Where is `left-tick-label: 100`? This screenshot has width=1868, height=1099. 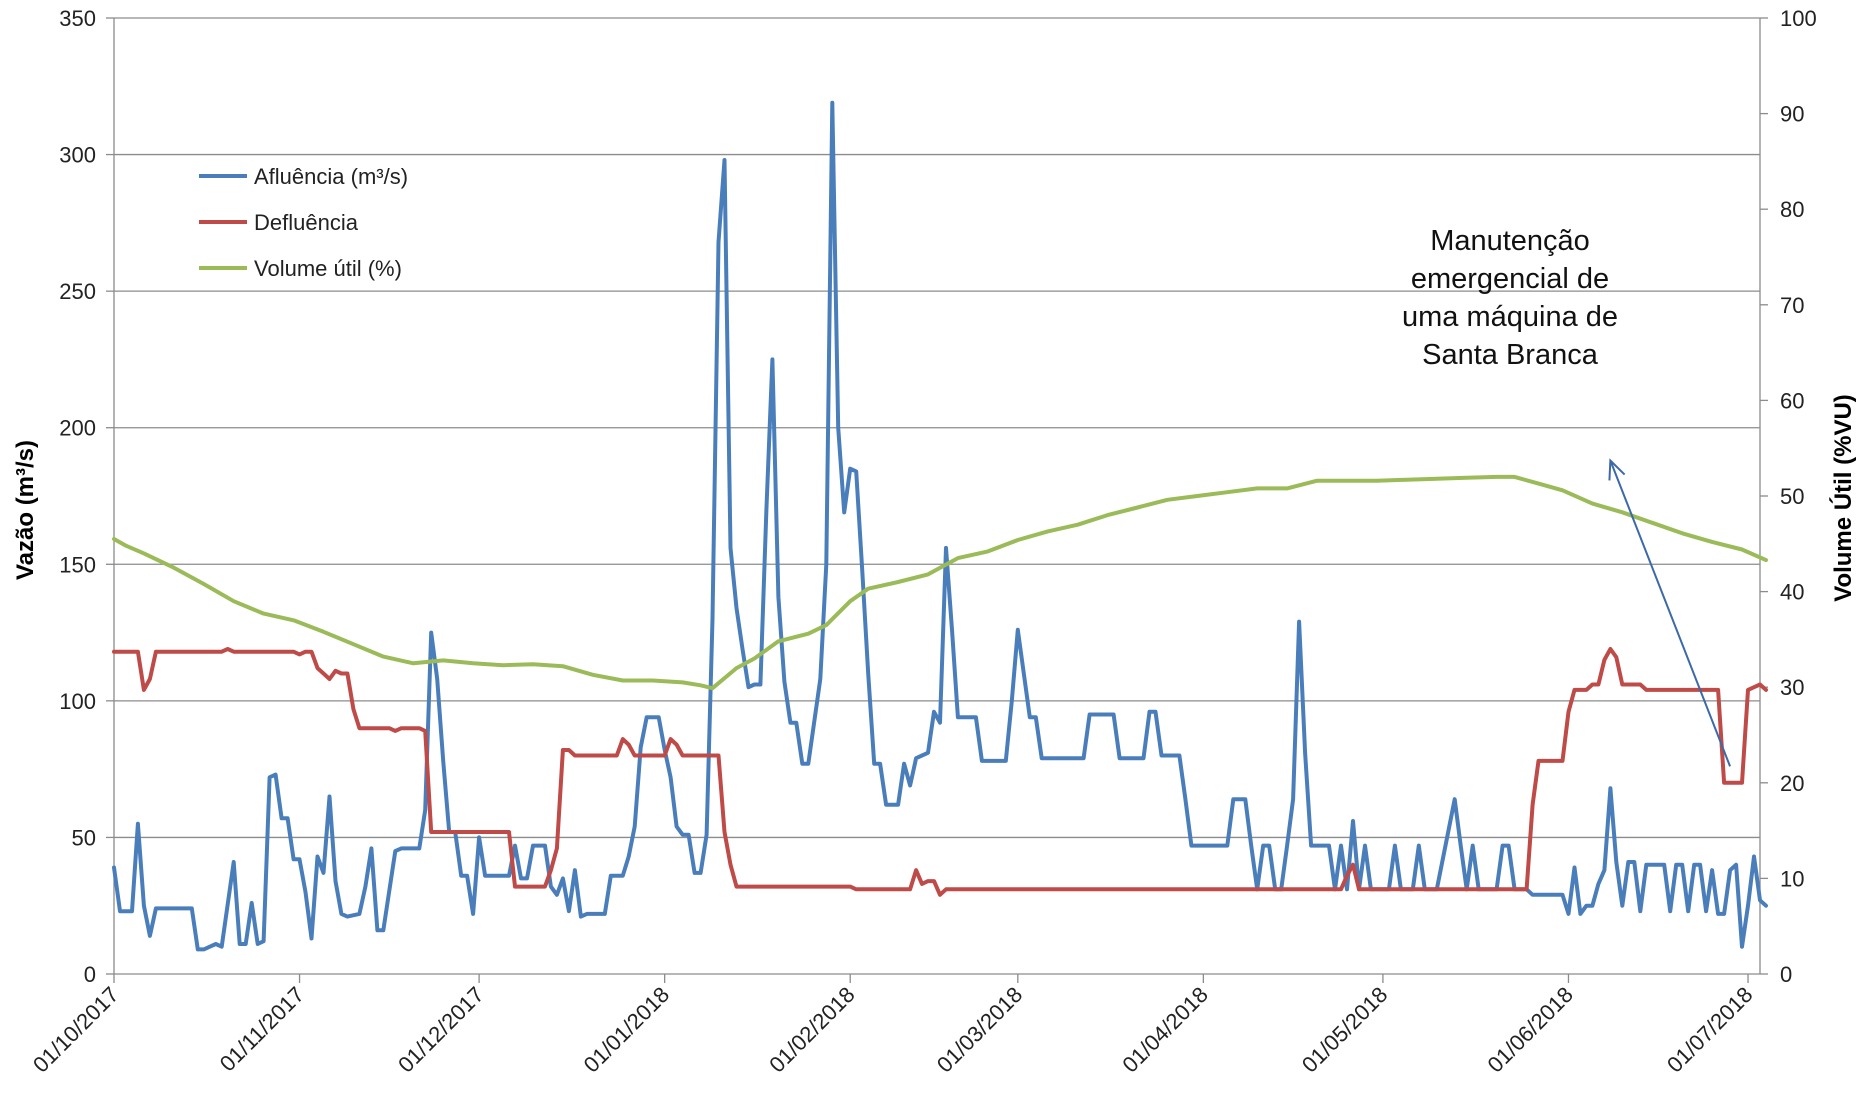 left-tick-label: 100 is located at coordinates (77, 701).